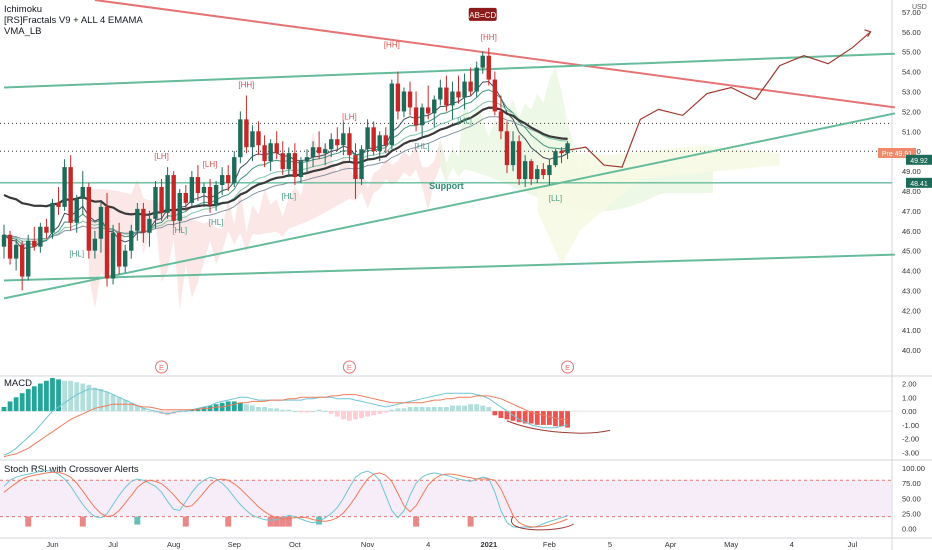 Image resolution: width=932 pixels, height=550 pixels. Describe the element at coordinates (489, 37) in the screenshot. I see `fractal-label: [HH]` at that location.